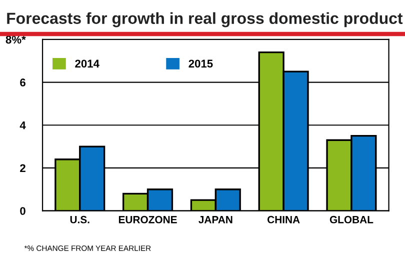 This screenshot has width=405, height=272. I want to click on chart-title: Forecasts for growth in real gross domestic product, so click(205, 20).